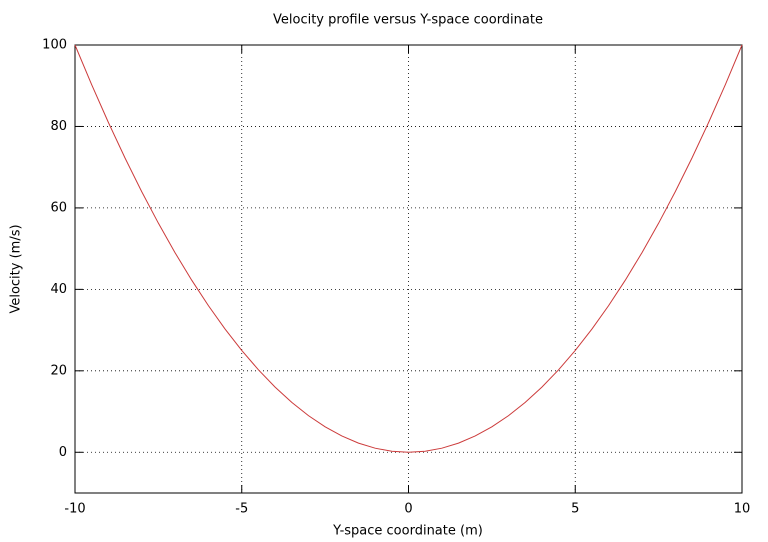 This screenshot has height=542, width=768. I want to click on y-tick-label: 80, so click(58, 126).